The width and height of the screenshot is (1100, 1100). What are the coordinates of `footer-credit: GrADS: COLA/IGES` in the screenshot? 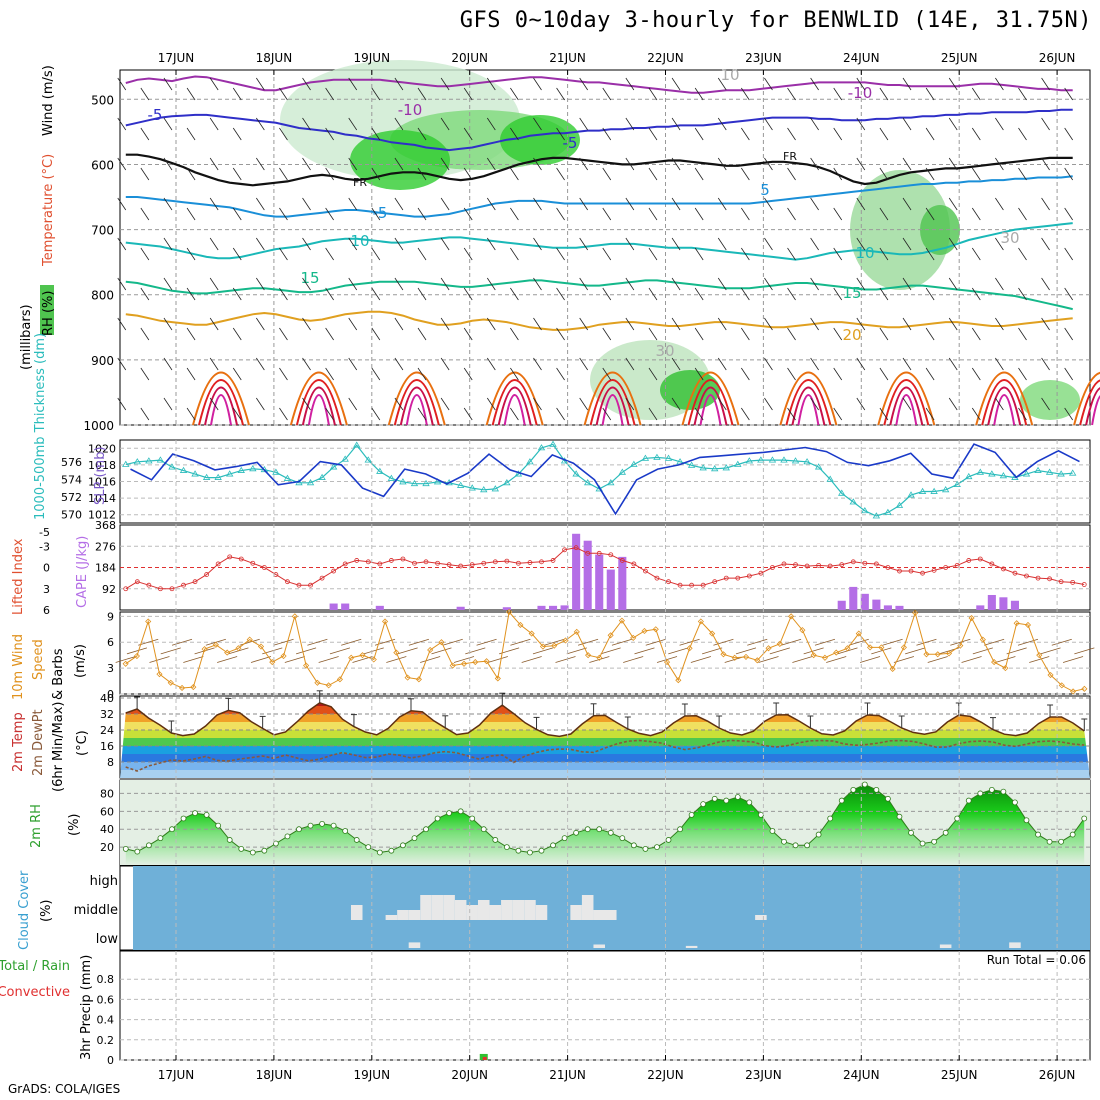 It's located at (64, 1089).